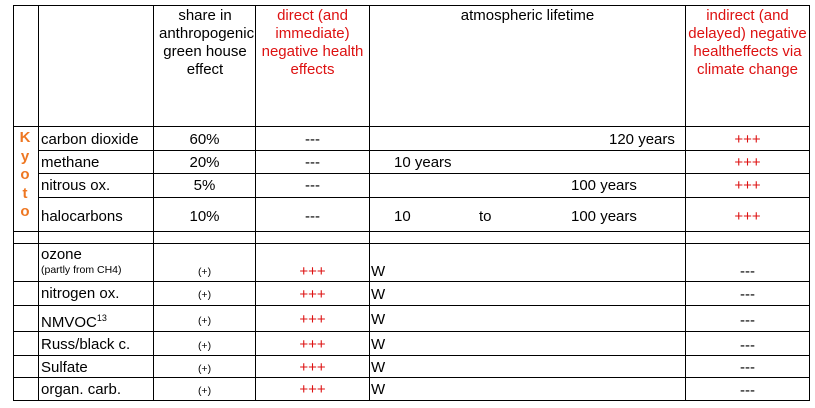  I want to click on kyoto-letter: t, so click(25, 193).